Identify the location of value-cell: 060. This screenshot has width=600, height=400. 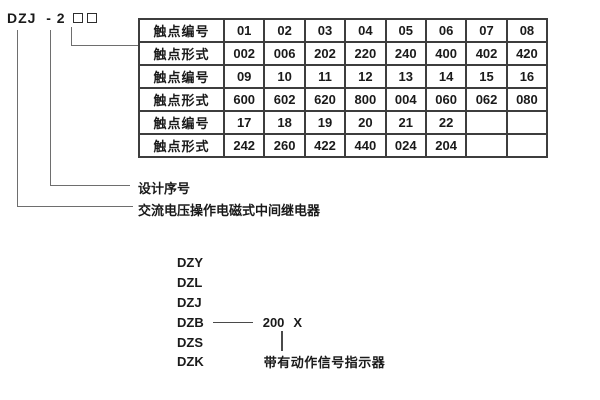
(446, 99).